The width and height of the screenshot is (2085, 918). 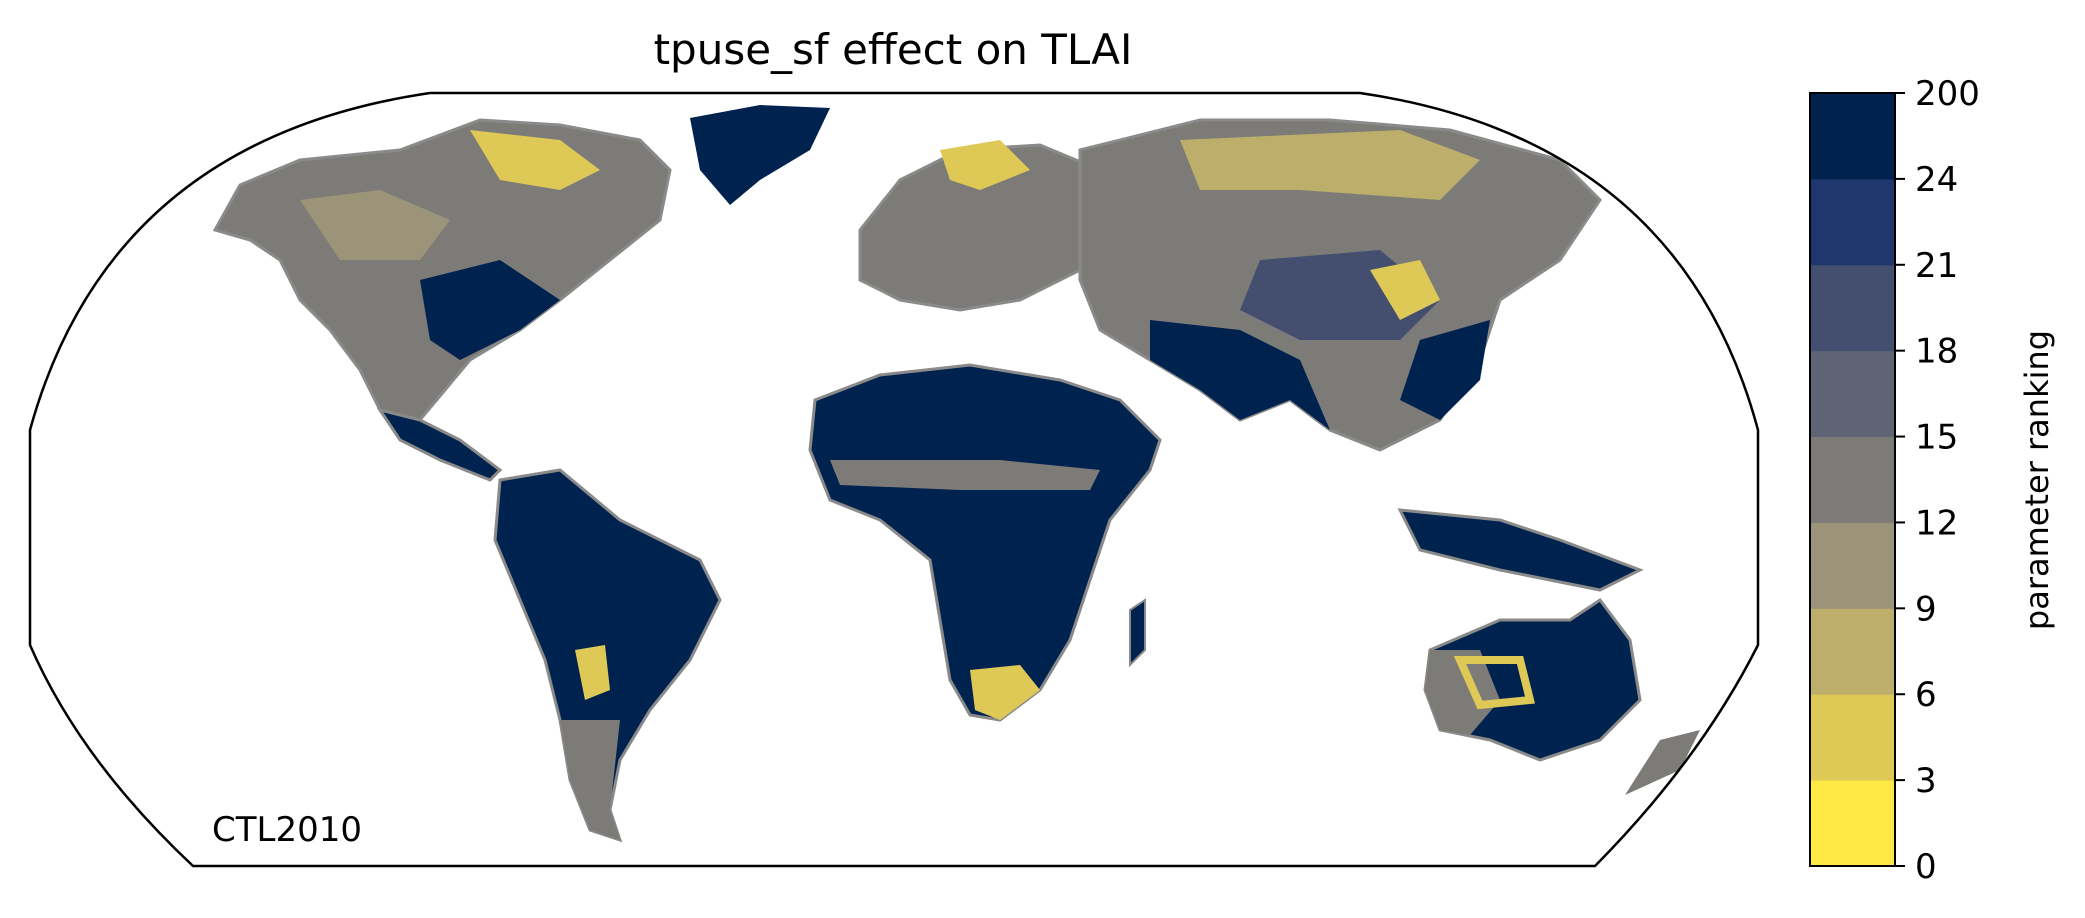 I want to click on colorbar-tick-label: 9, so click(x=1926, y=609).